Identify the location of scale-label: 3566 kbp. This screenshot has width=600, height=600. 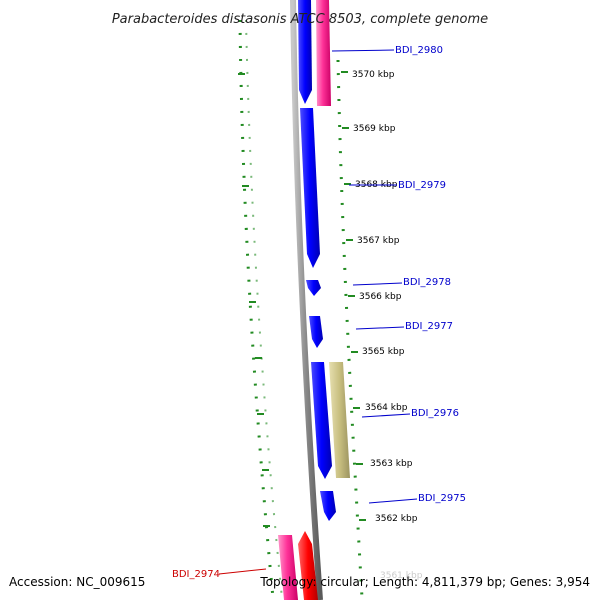
(380, 297).